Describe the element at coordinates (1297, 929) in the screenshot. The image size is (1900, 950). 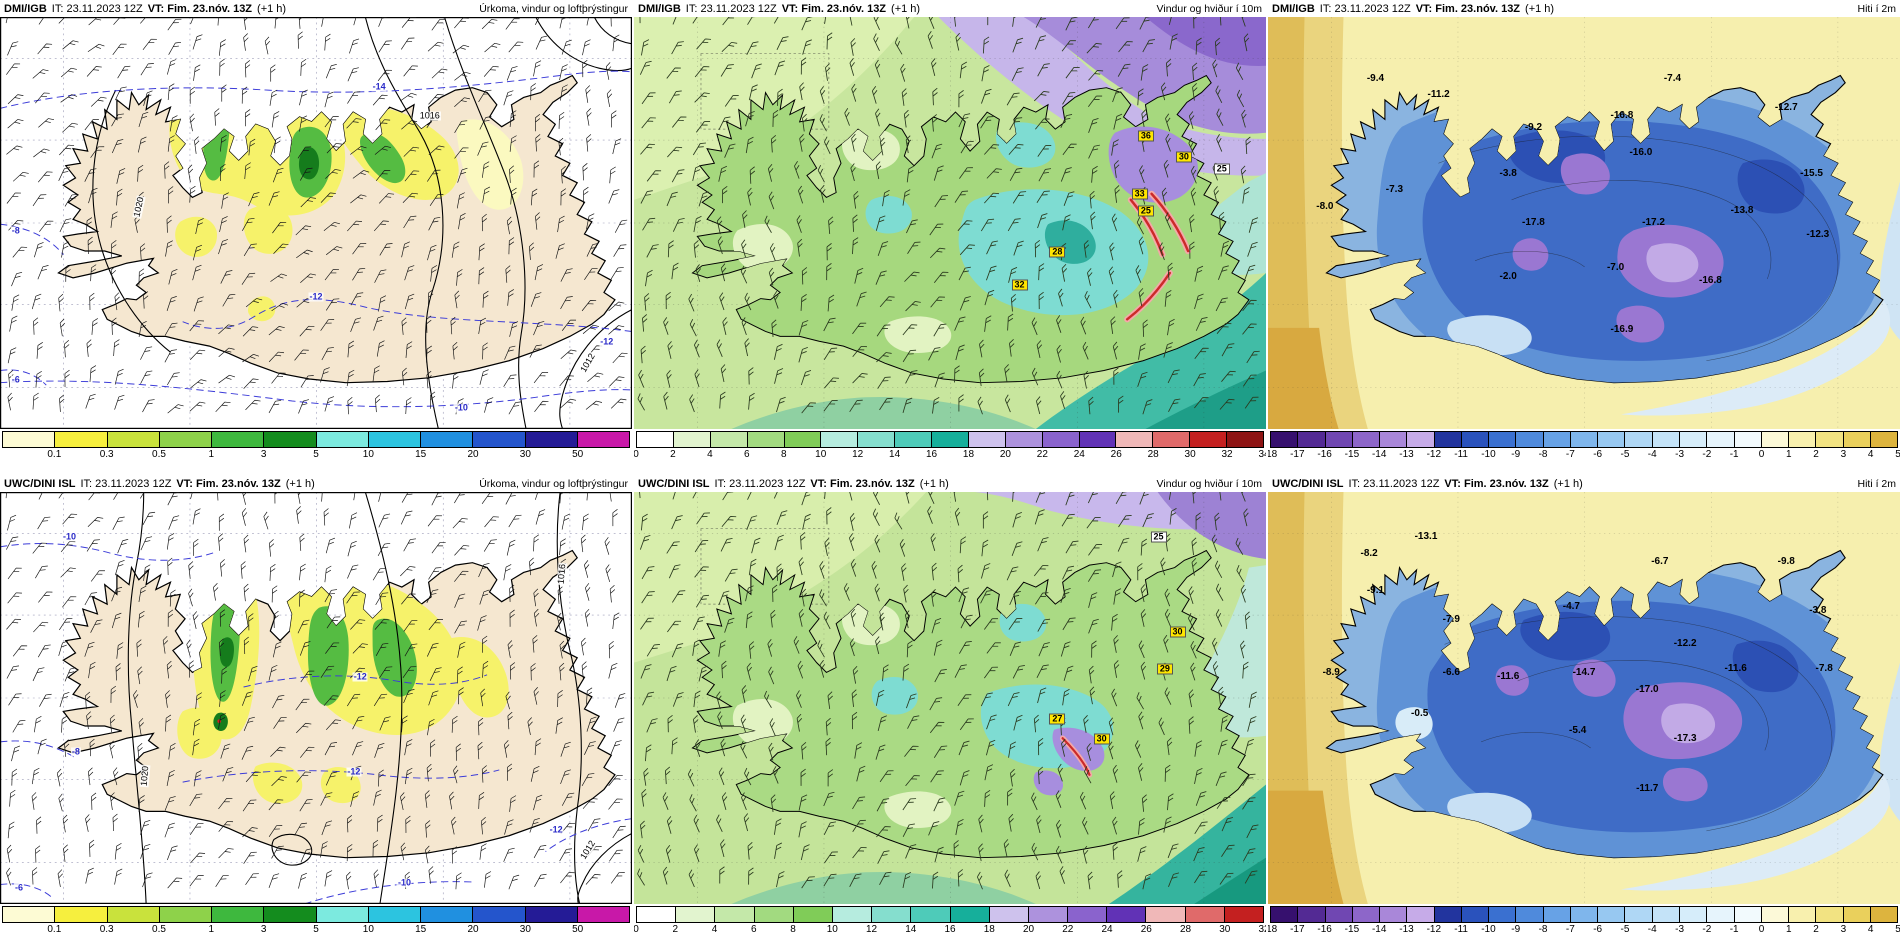
I see `colorbar-tick-label: -17` at that location.